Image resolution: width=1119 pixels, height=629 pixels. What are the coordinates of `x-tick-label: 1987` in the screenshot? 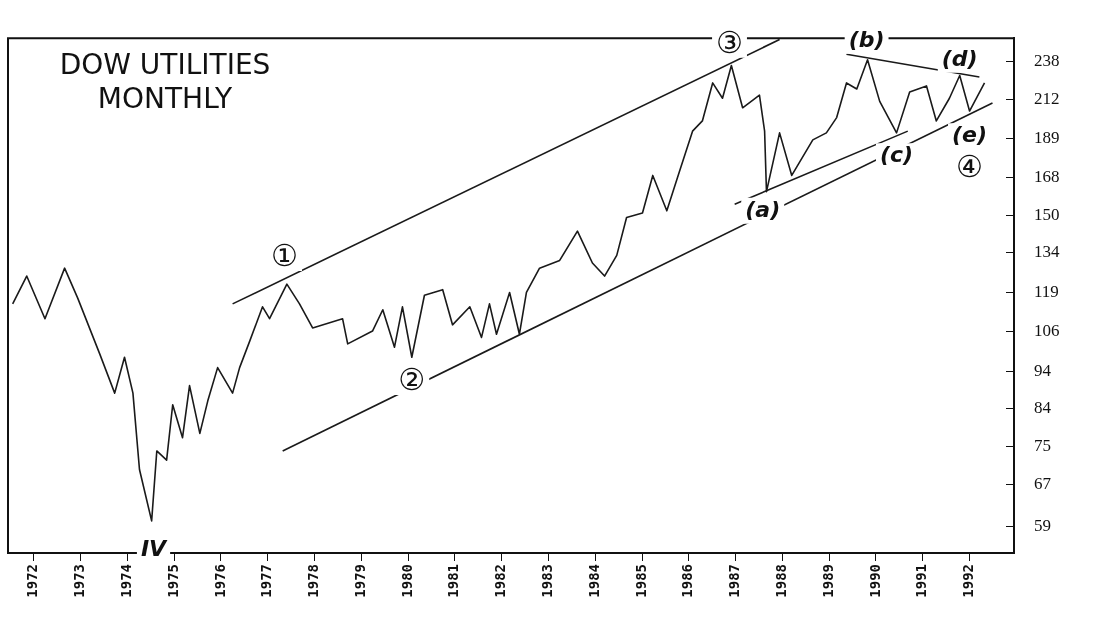 It's located at (734, 581).